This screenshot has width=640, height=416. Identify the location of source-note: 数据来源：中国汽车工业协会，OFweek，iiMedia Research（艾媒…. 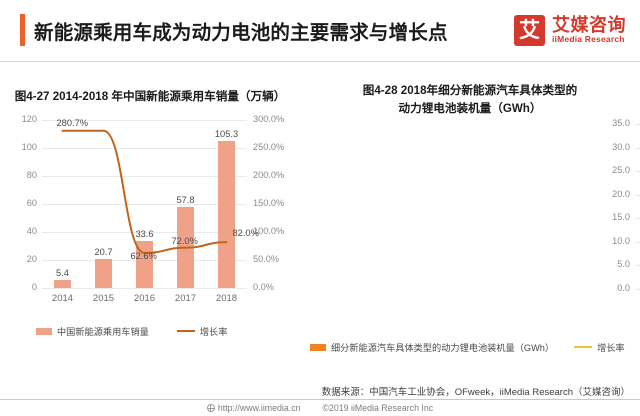
(475, 392).